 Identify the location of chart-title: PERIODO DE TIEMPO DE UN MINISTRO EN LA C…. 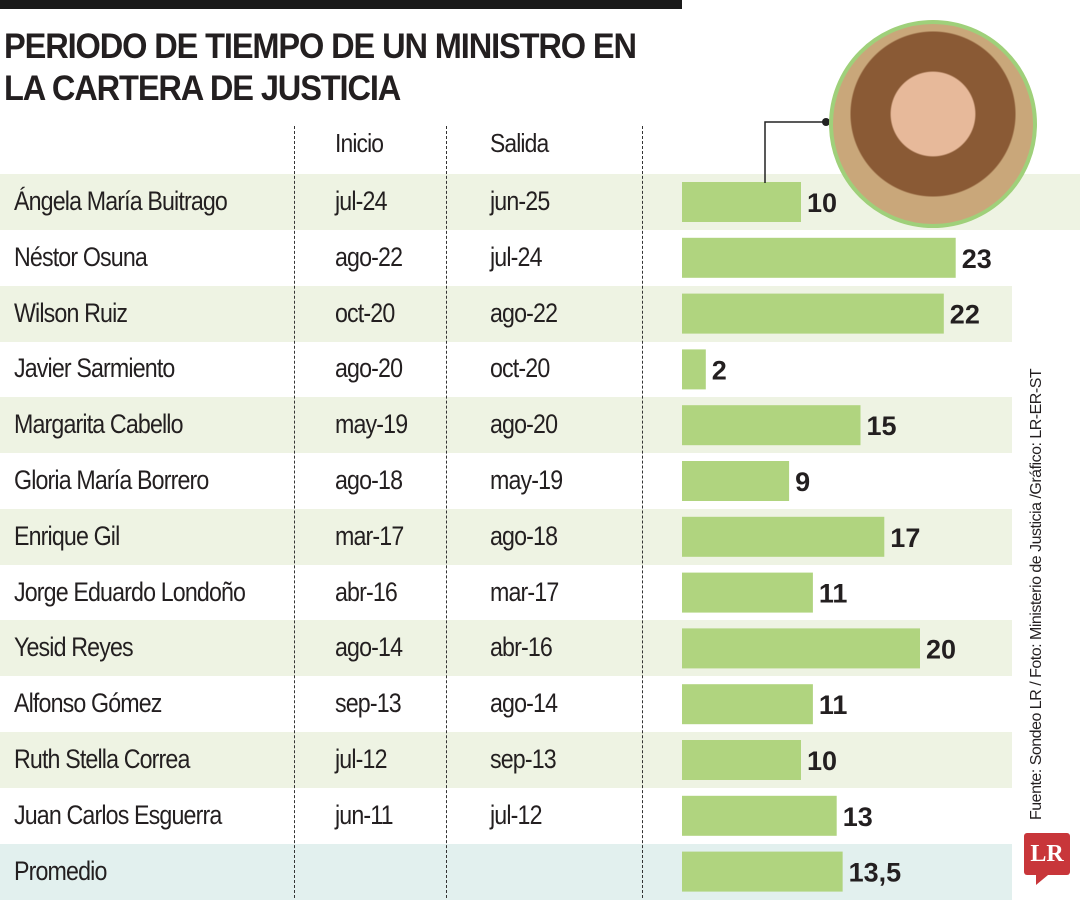
(320, 67).